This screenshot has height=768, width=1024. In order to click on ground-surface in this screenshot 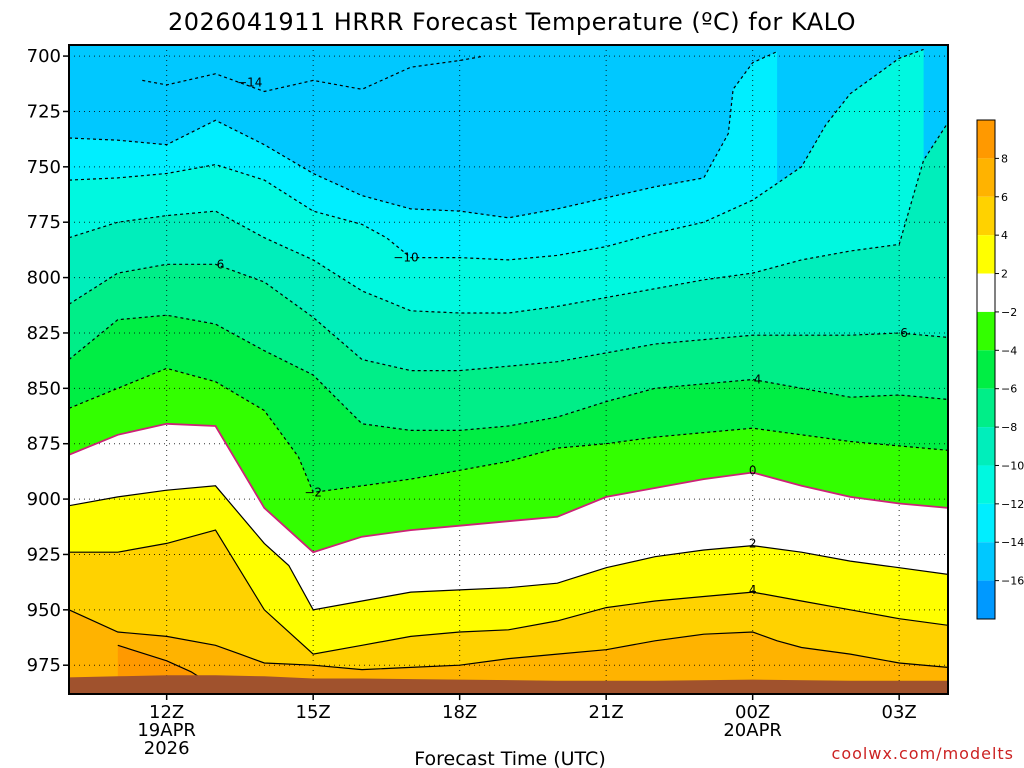, I will do `click(508, 684)`.